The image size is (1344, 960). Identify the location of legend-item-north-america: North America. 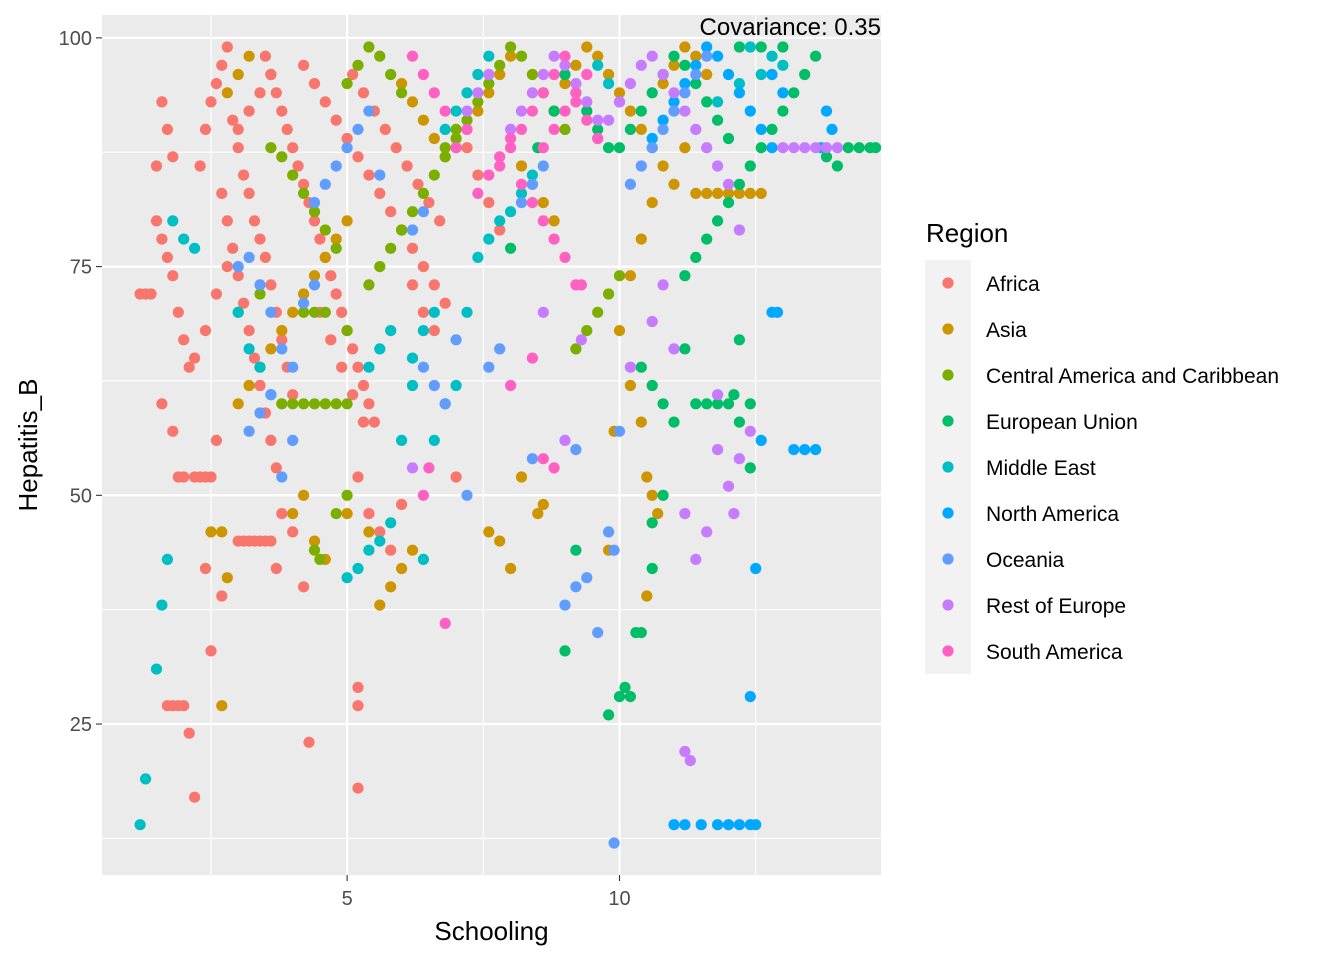
(1030, 514).